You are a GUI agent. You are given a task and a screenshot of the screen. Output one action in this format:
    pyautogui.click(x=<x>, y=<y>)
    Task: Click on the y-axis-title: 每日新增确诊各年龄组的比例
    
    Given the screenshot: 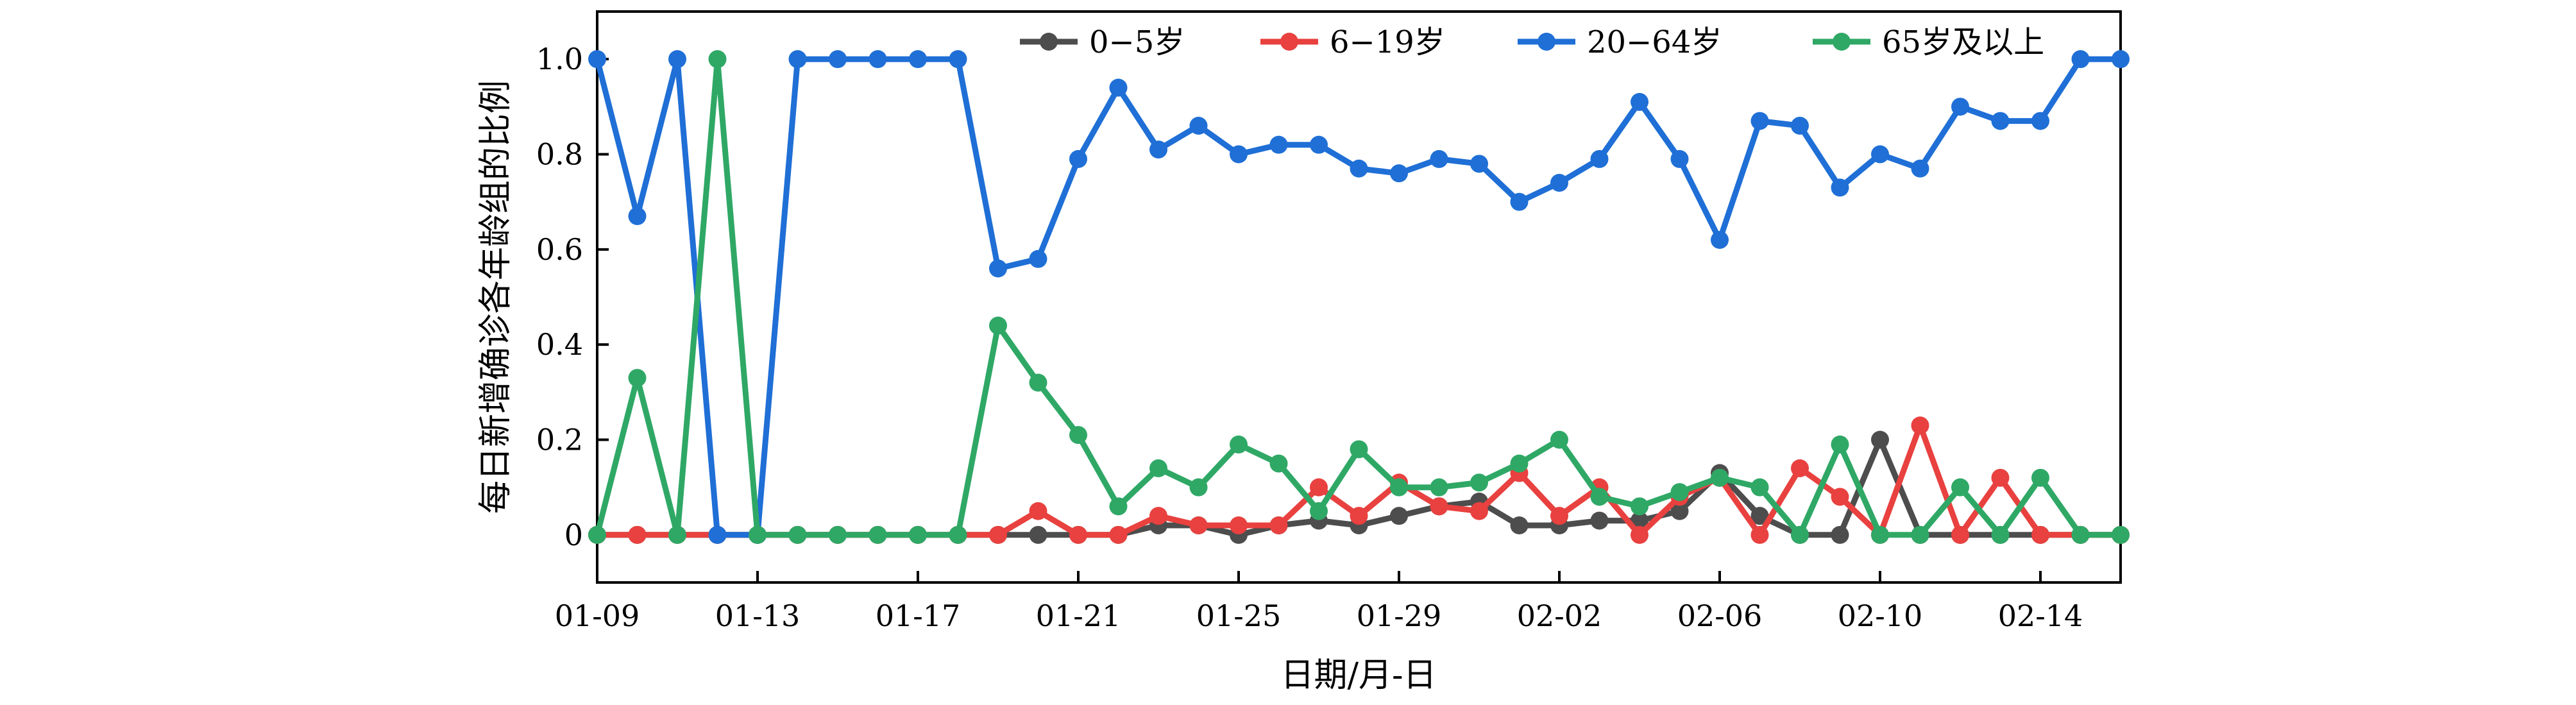 What is the action you would take?
    pyautogui.click(x=496, y=297)
    